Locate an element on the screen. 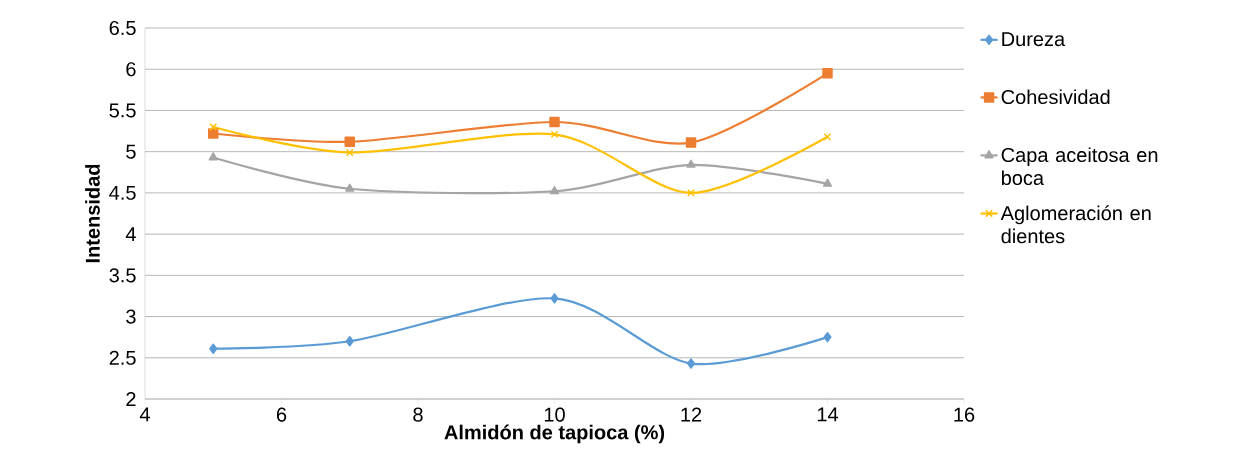 Image resolution: width=1243 pixels, height=470 pixels. x-tick-label: 6 is located at coordinates (281, 414).